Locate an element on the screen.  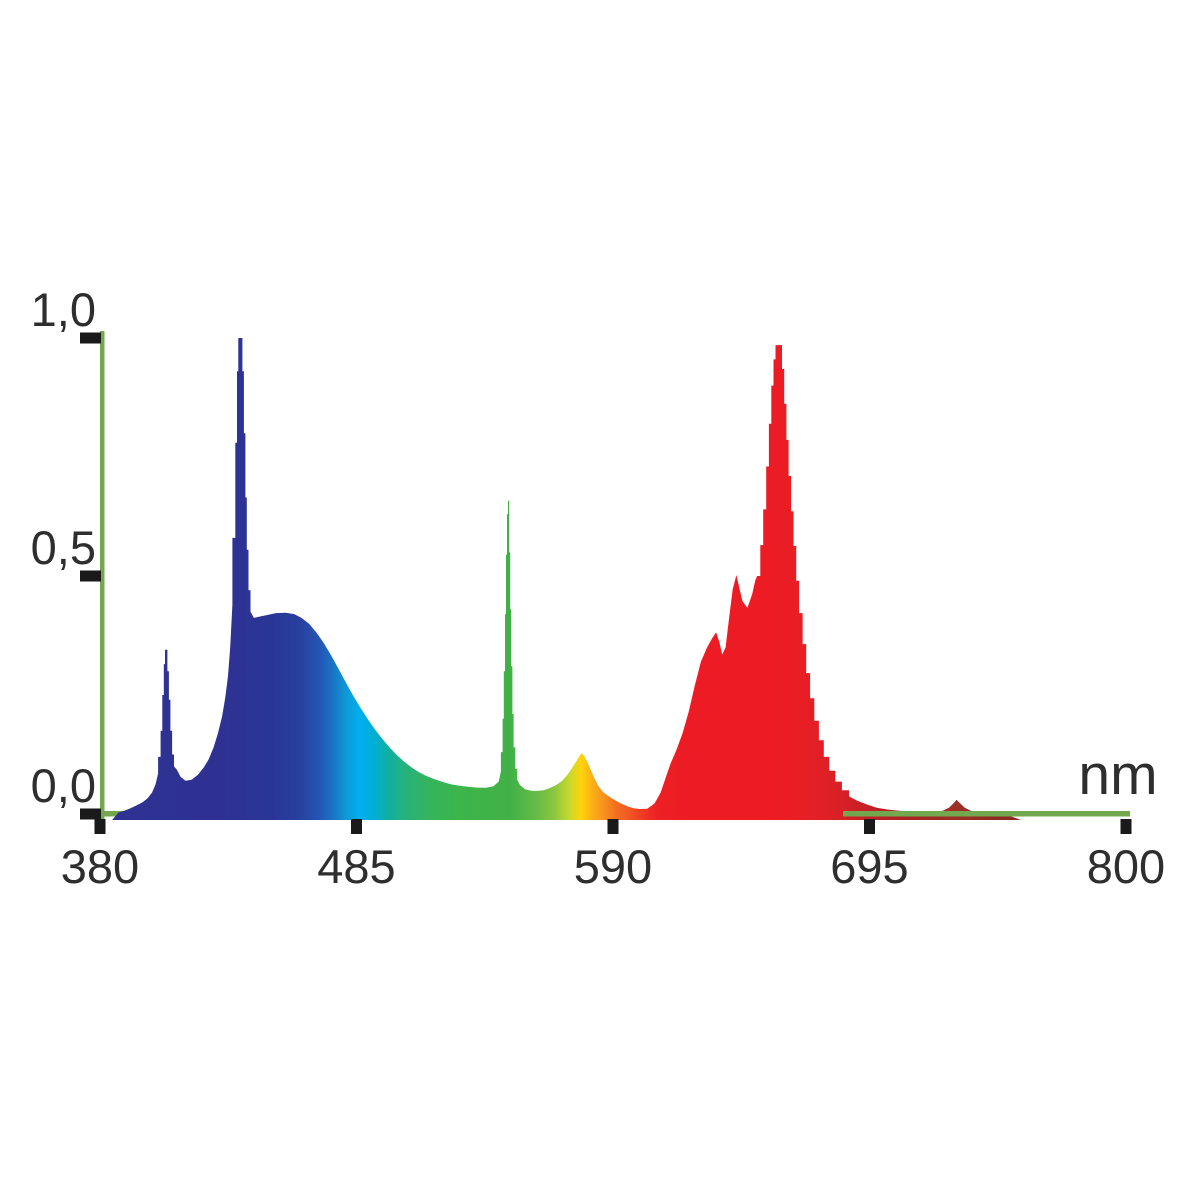
x-tick-label: 485 is located at coordinates (356, 866).